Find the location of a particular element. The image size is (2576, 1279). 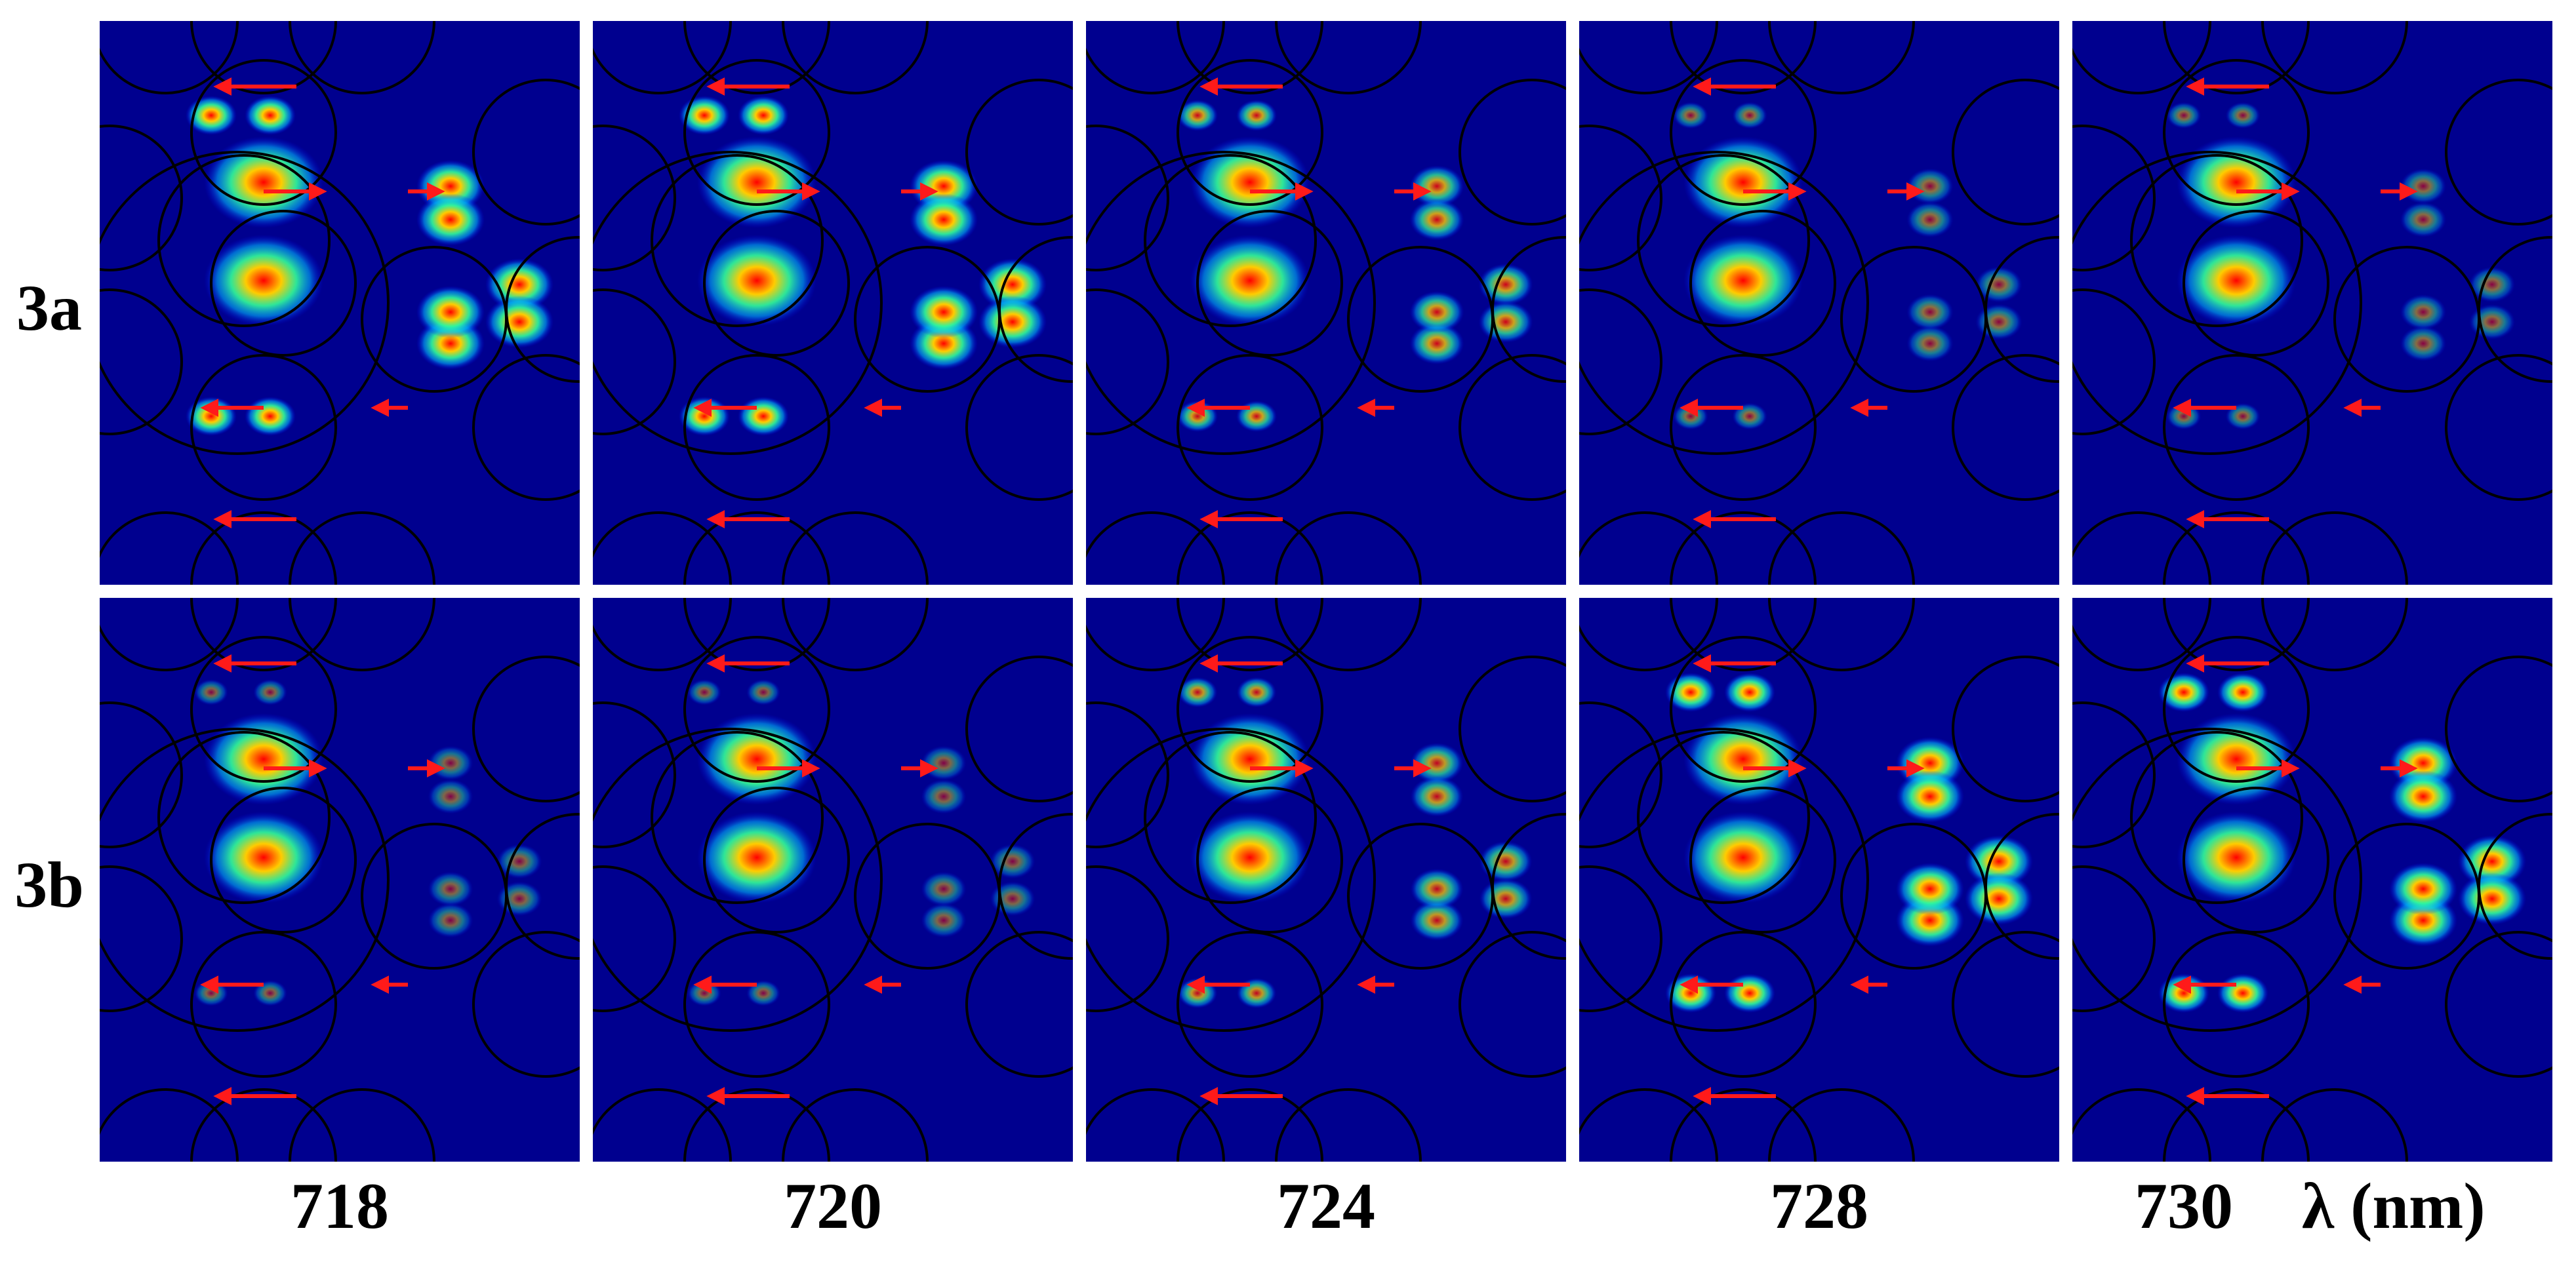

wavelength-label-724: 724 is located at coordinates (1326, 1206).